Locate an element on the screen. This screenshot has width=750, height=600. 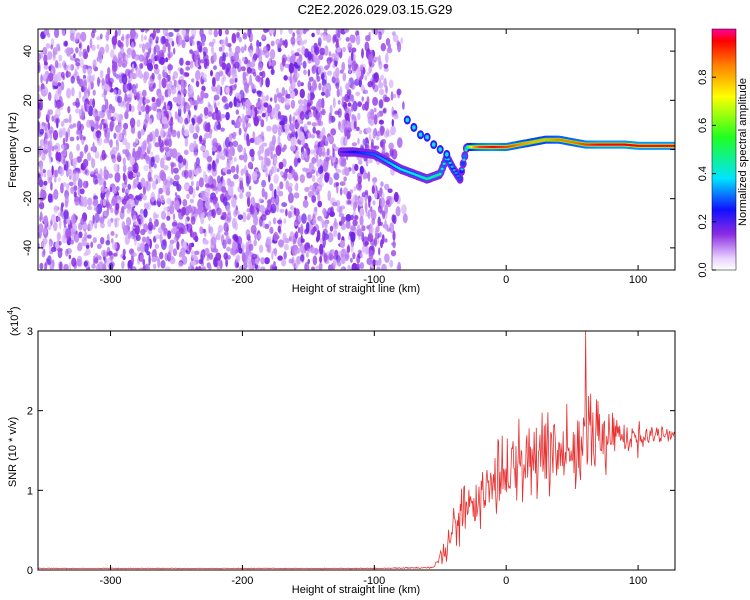
signal-point is located at coordinates (458, 176).